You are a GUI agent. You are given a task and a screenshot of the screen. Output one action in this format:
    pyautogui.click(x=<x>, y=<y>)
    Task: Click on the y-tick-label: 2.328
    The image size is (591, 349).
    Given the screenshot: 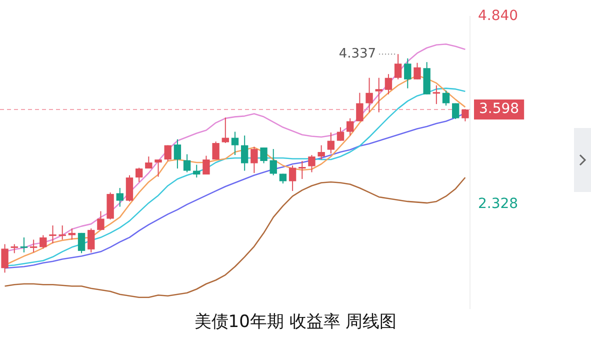 What is the action you would take?
    pyautogui.click(x=498, y=204)
    